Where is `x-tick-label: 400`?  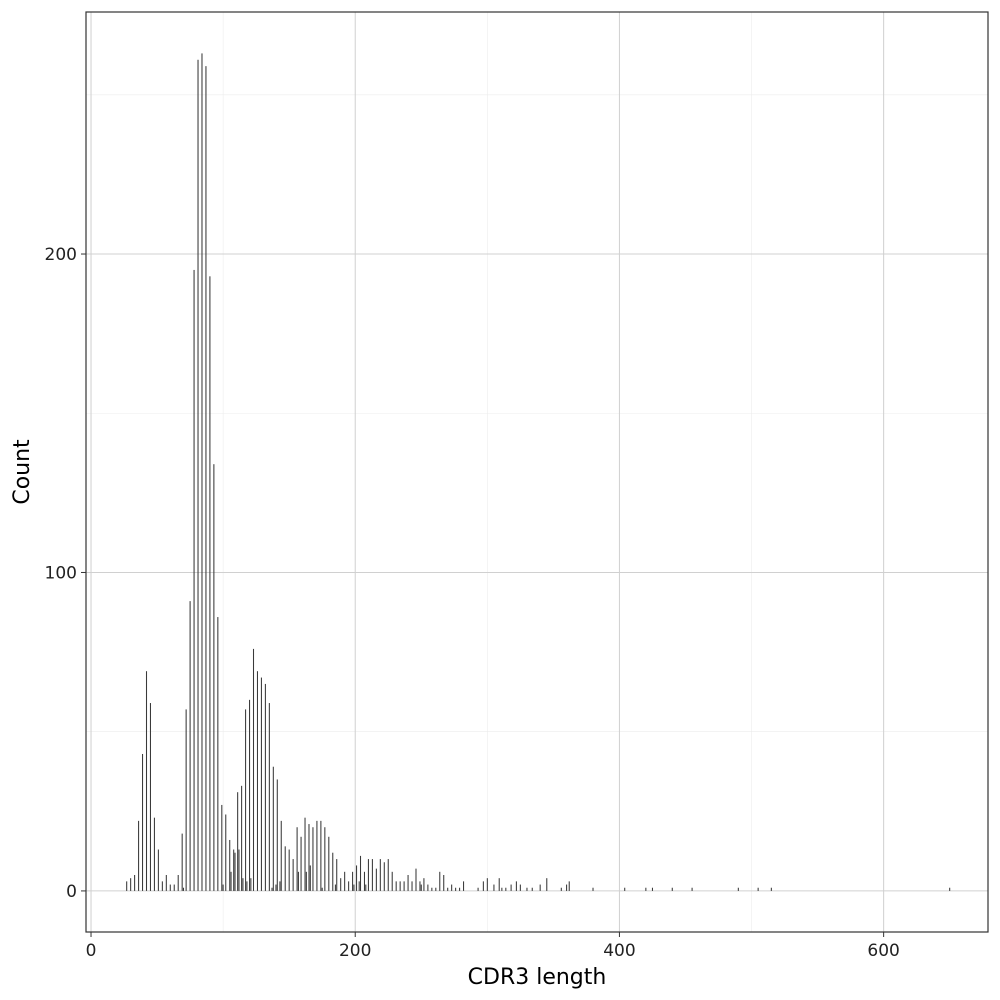 x-tick-label: 400 is located at coordinates (619, 951).